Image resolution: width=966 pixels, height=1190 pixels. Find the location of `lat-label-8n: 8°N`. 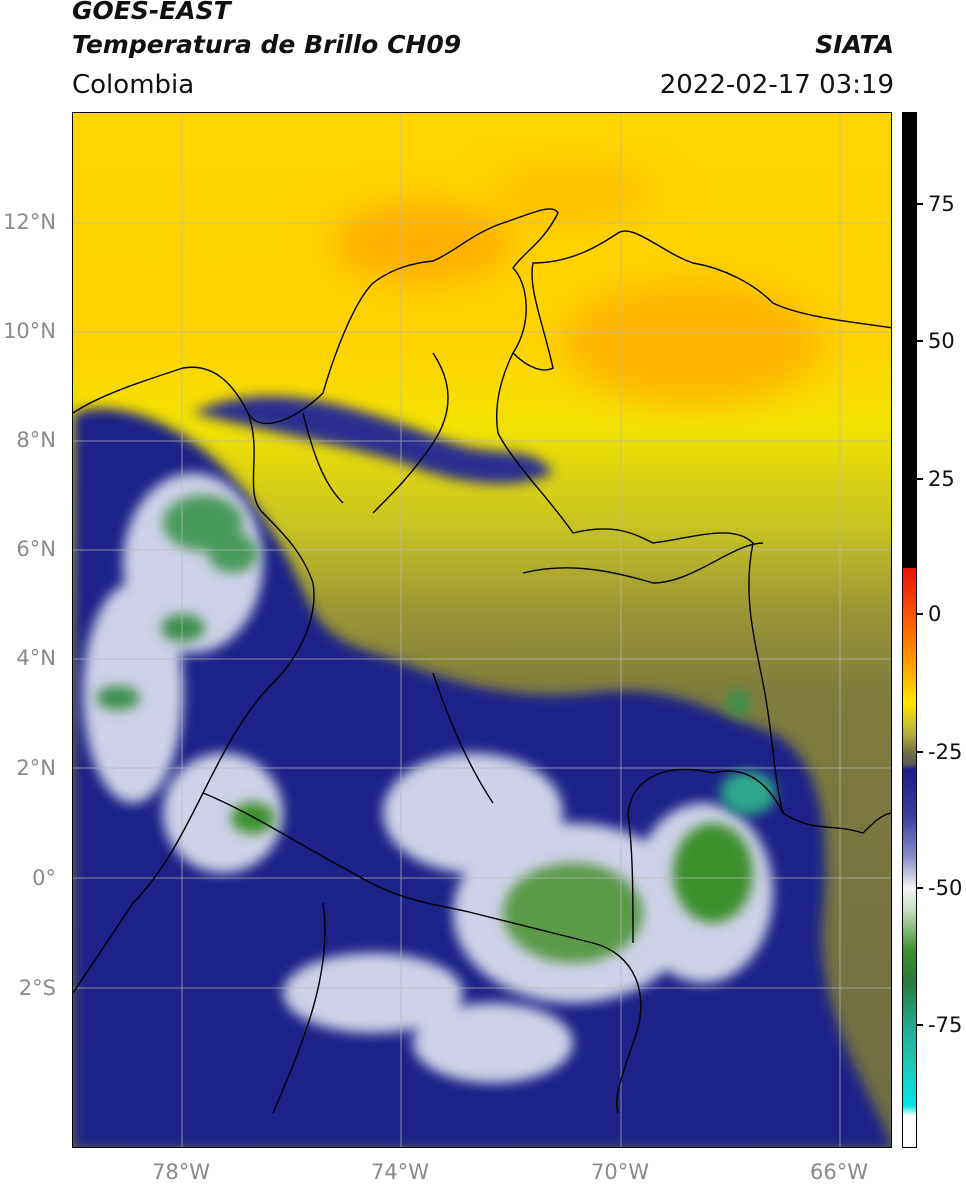

lat-label-8n: 8°N is located at coordinates (36, 440).